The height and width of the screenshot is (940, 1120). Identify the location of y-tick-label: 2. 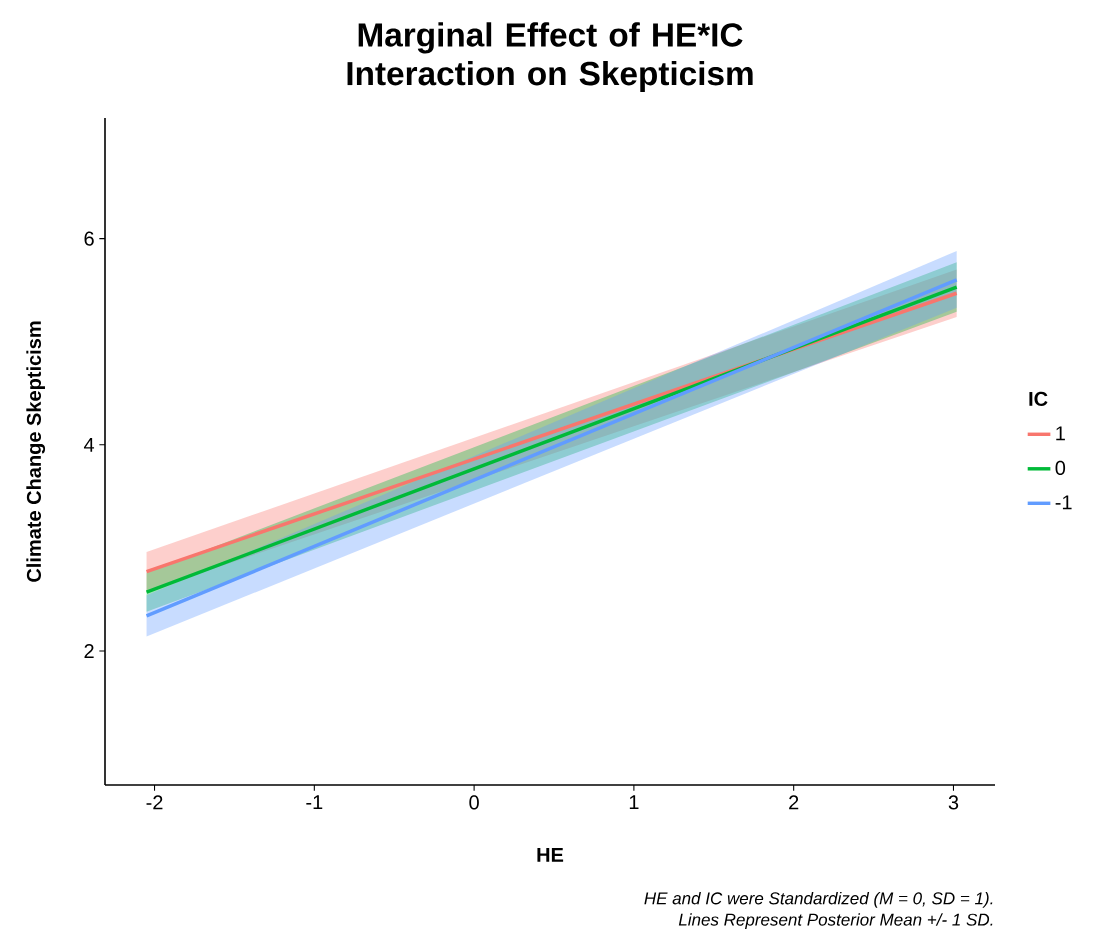
(89, 651).